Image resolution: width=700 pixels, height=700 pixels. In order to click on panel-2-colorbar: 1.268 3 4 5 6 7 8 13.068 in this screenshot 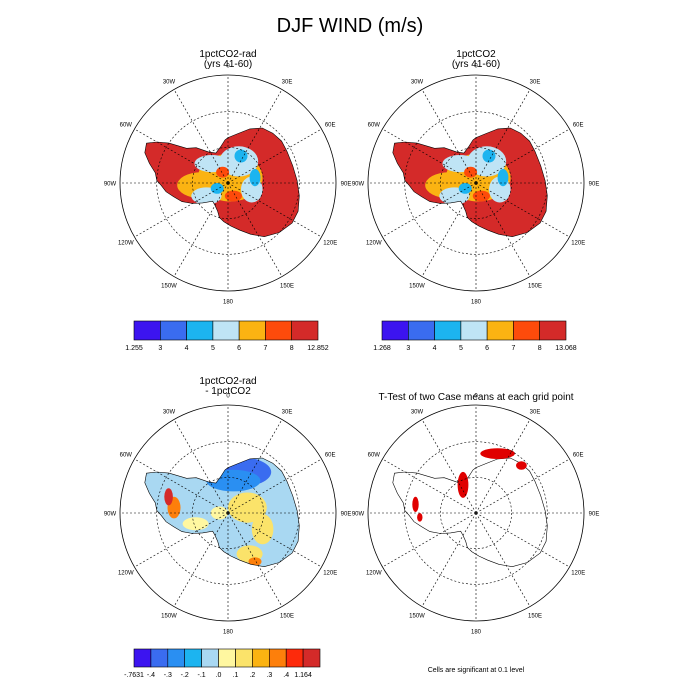, I will do `click(475, 336)`.